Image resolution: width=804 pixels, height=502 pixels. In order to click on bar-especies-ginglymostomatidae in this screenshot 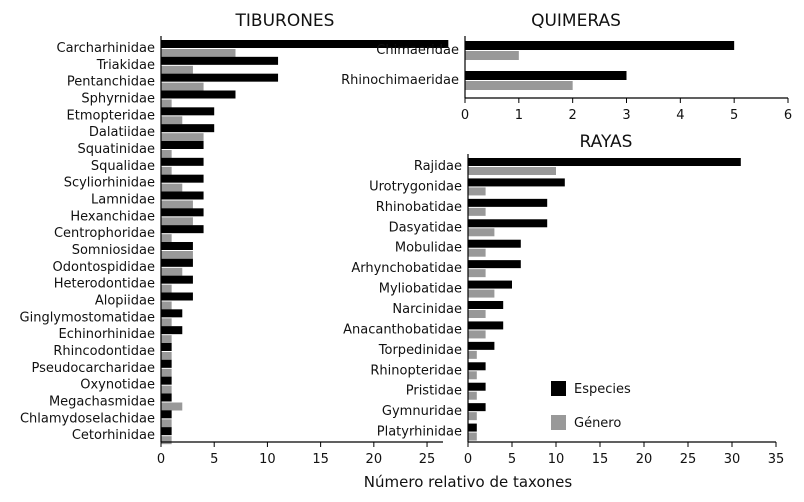, I will do `click(172, 313)`.